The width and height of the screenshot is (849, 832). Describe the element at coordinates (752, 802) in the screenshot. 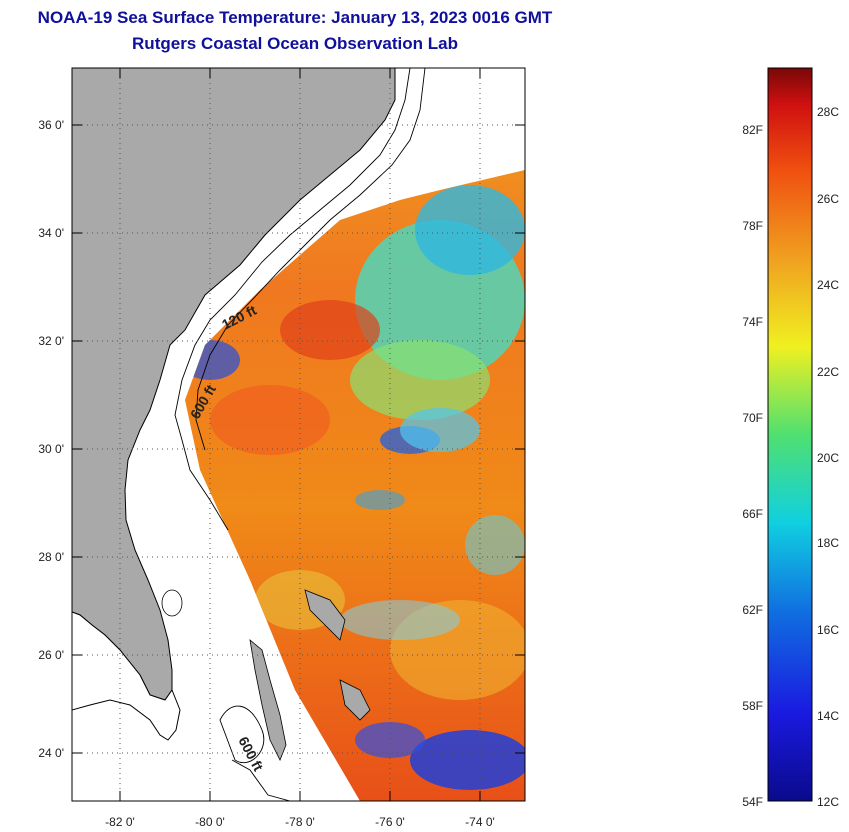

I see `f-label-54: 54F` at that location.